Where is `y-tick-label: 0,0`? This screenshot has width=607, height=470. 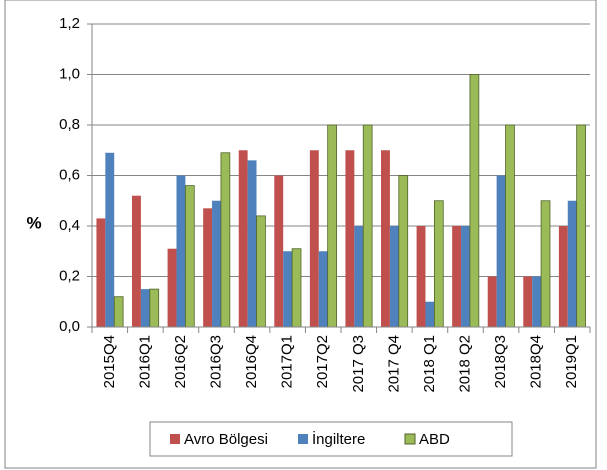
y-tick-label: 0,0 is located at coordinates (69, 326).